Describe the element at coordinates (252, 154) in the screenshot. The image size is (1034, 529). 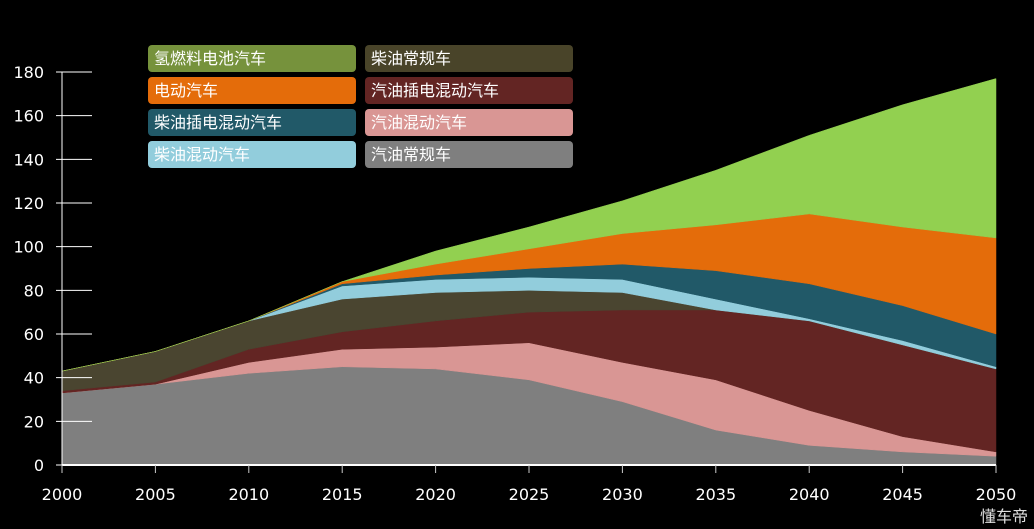
I see `legend-item: 柴油混动汽车` at that location.